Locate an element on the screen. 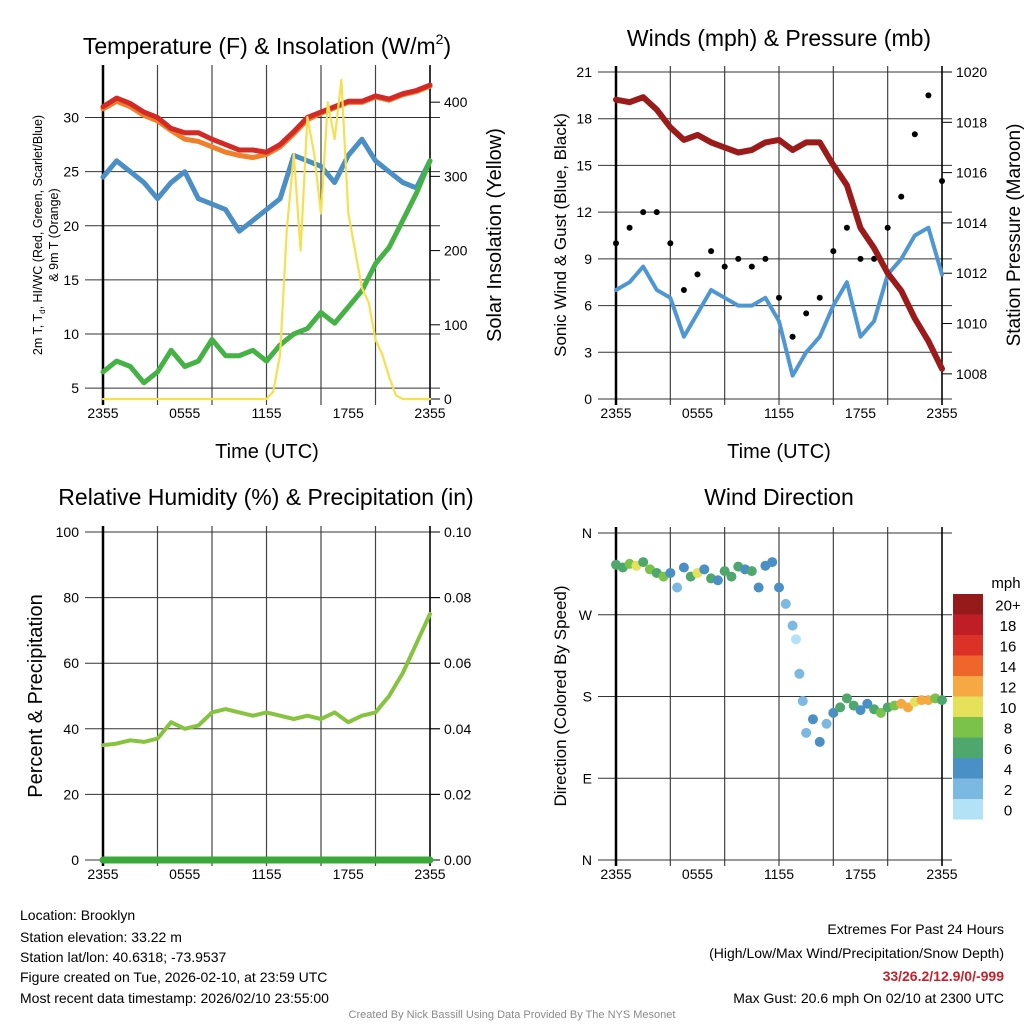 The width and height of the screenshot is (1024, 1024). y-right-tick-label: 0.06 is located at coordinates (457, 663).